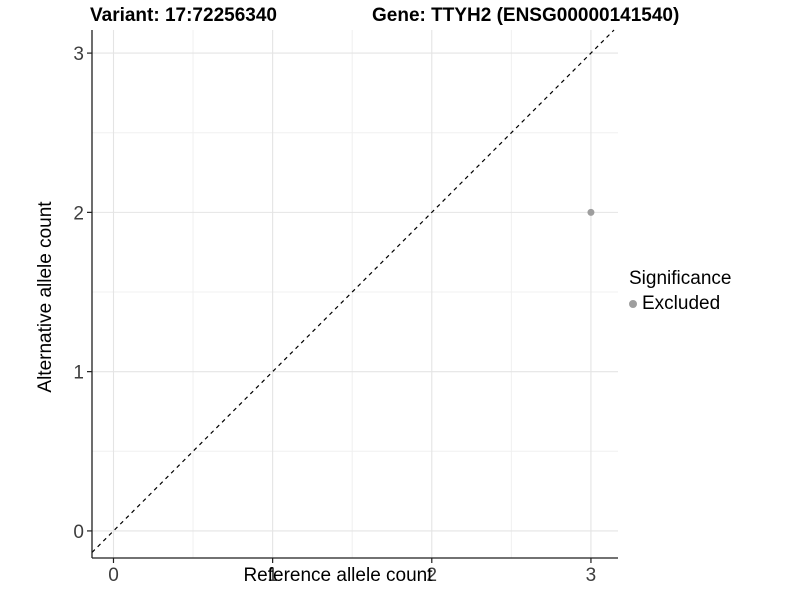  What do you see at coordinates (591, 212) in the screenshot?
I see `data-point` at bounding box center [591, 212].